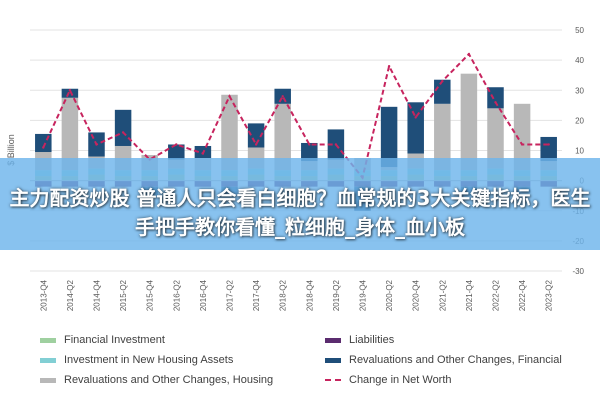 The height and width of the screenshot is (400, 600). What do you see at coordinates (389, 295) in the screenshot?
I see `x-tick-label: 2020-Q2` at bounding box center [389, 295].